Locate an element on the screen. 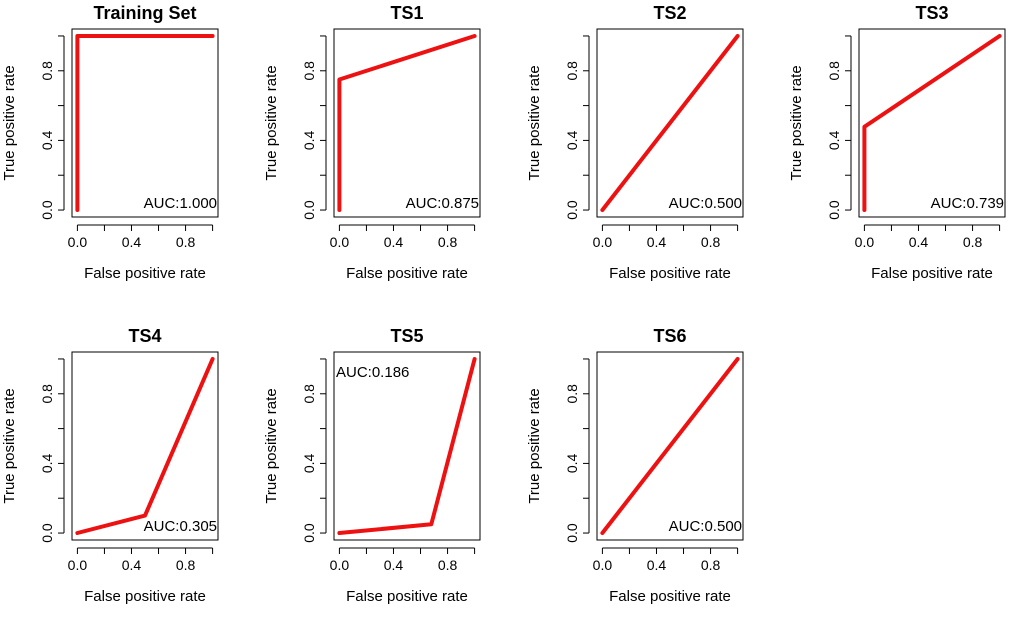  panel-title: TS1 is located at coordinates (406, 13).